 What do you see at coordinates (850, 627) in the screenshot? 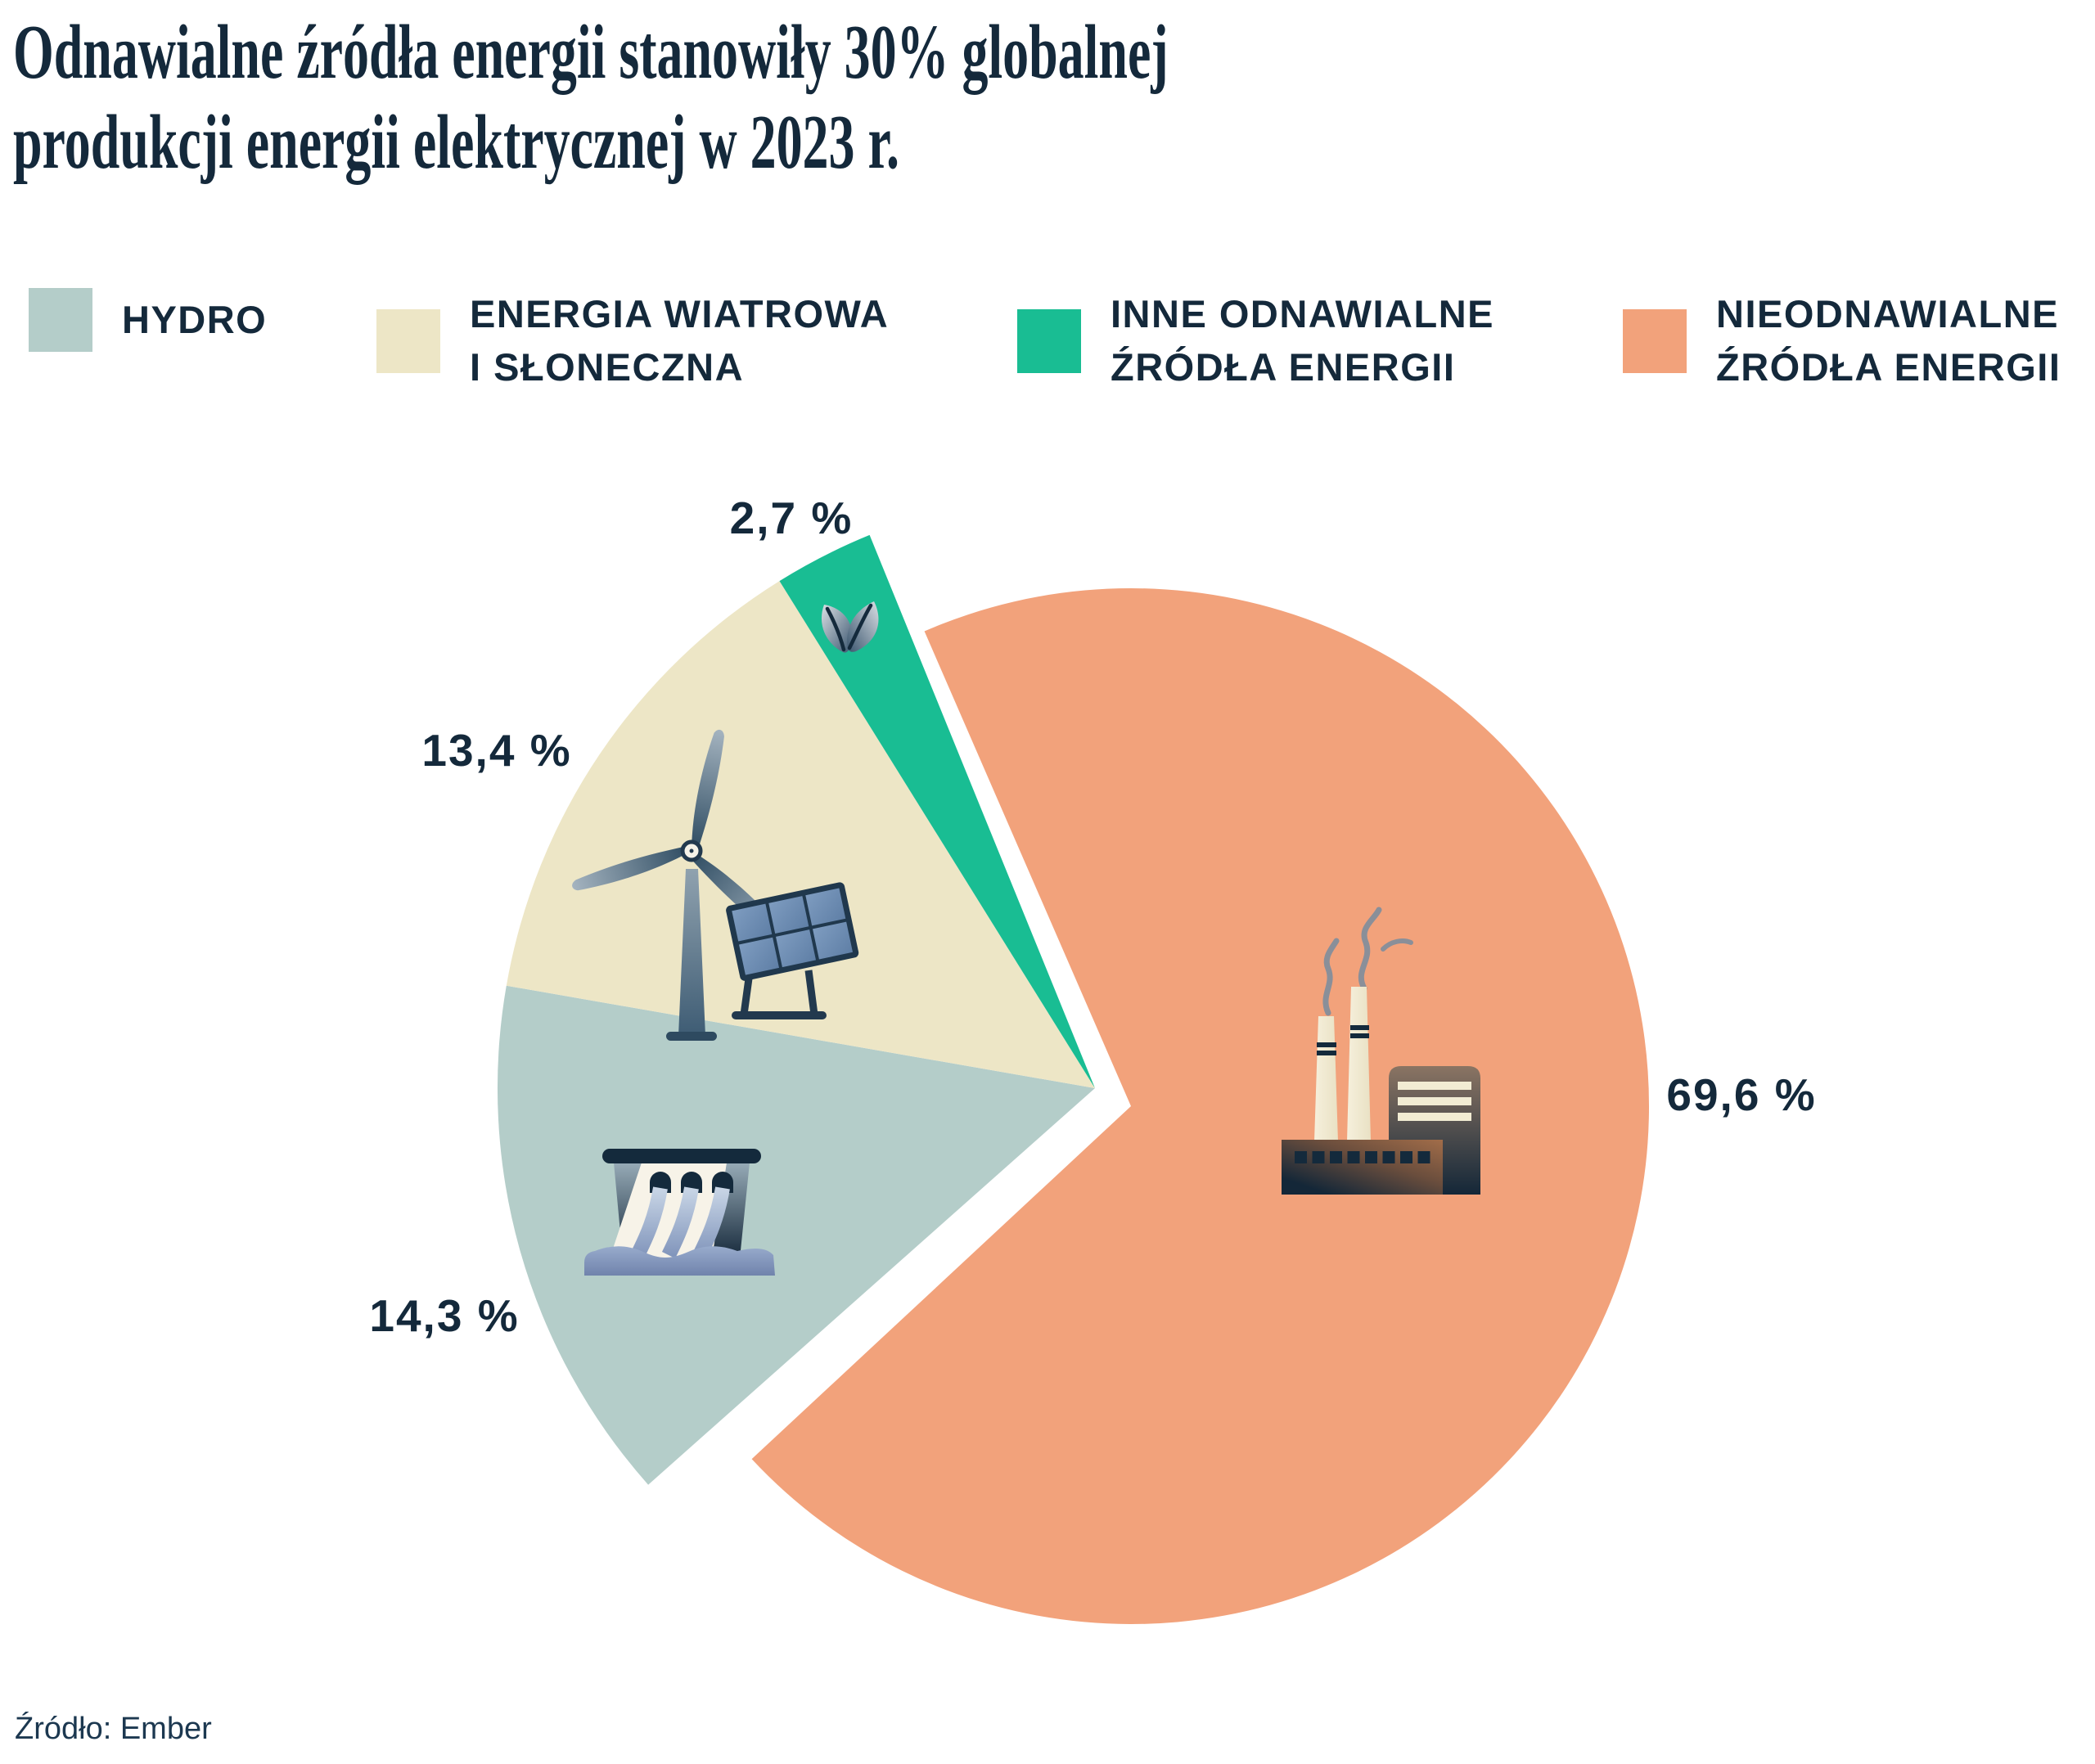
I see `leaf-icon` at bounding box center [850, 627].